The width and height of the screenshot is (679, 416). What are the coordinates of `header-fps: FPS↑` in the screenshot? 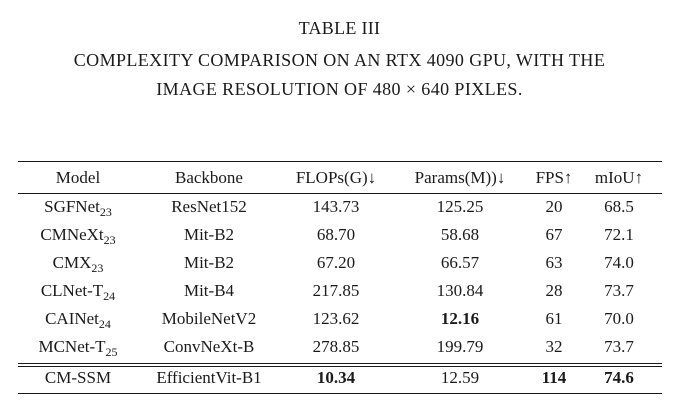 It's located at (554, 177).